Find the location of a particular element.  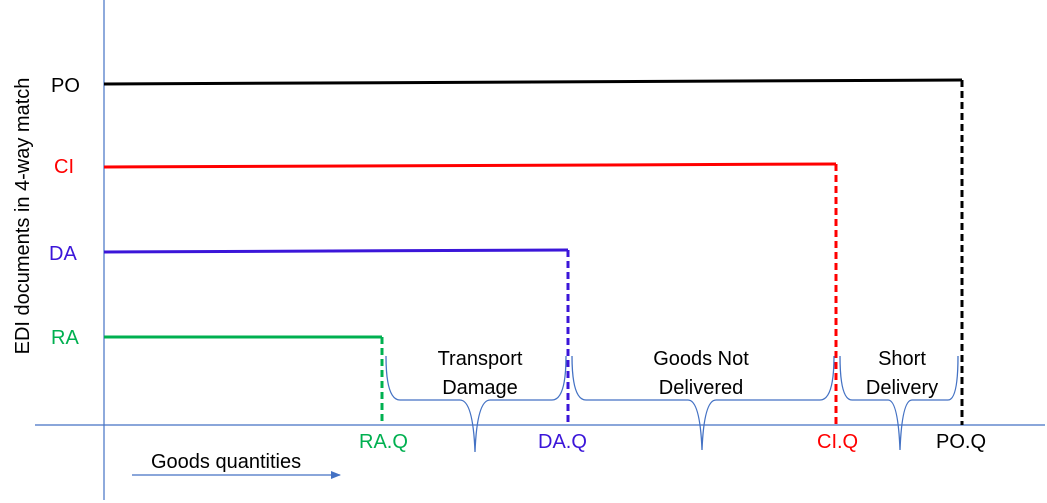

goods-not-delivered-label-line-2: Delivered is located at coordinates (701, 388).